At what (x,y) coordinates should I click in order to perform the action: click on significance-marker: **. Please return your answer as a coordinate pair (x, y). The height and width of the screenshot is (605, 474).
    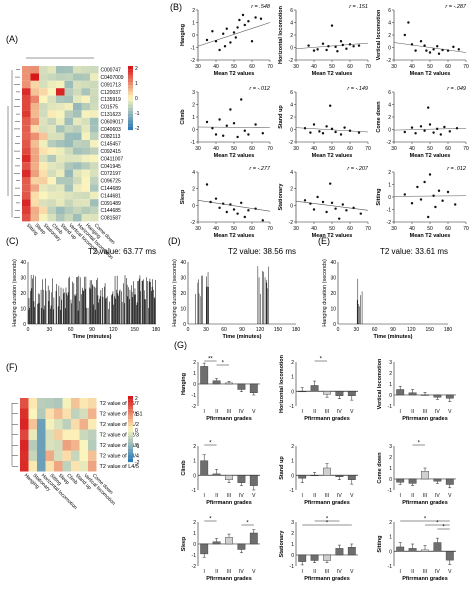
    Looking at the image, I should click on (210, 360).